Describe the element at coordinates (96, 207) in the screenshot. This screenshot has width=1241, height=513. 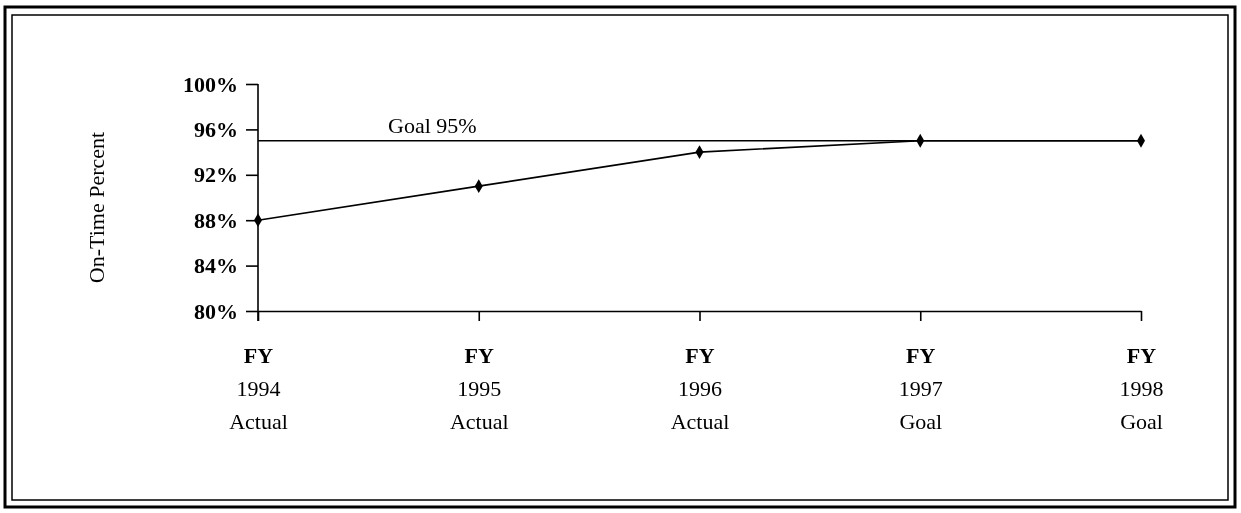
I see `y-axis-title: On-Time Percent` at that location.